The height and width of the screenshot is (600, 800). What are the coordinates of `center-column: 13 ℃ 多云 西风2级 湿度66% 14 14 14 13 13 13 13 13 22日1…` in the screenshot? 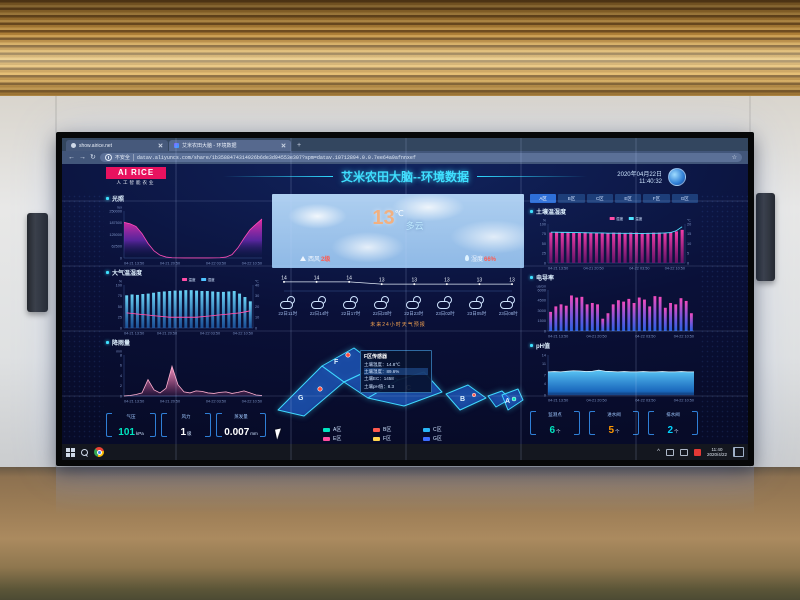 It's located at (398, 318).